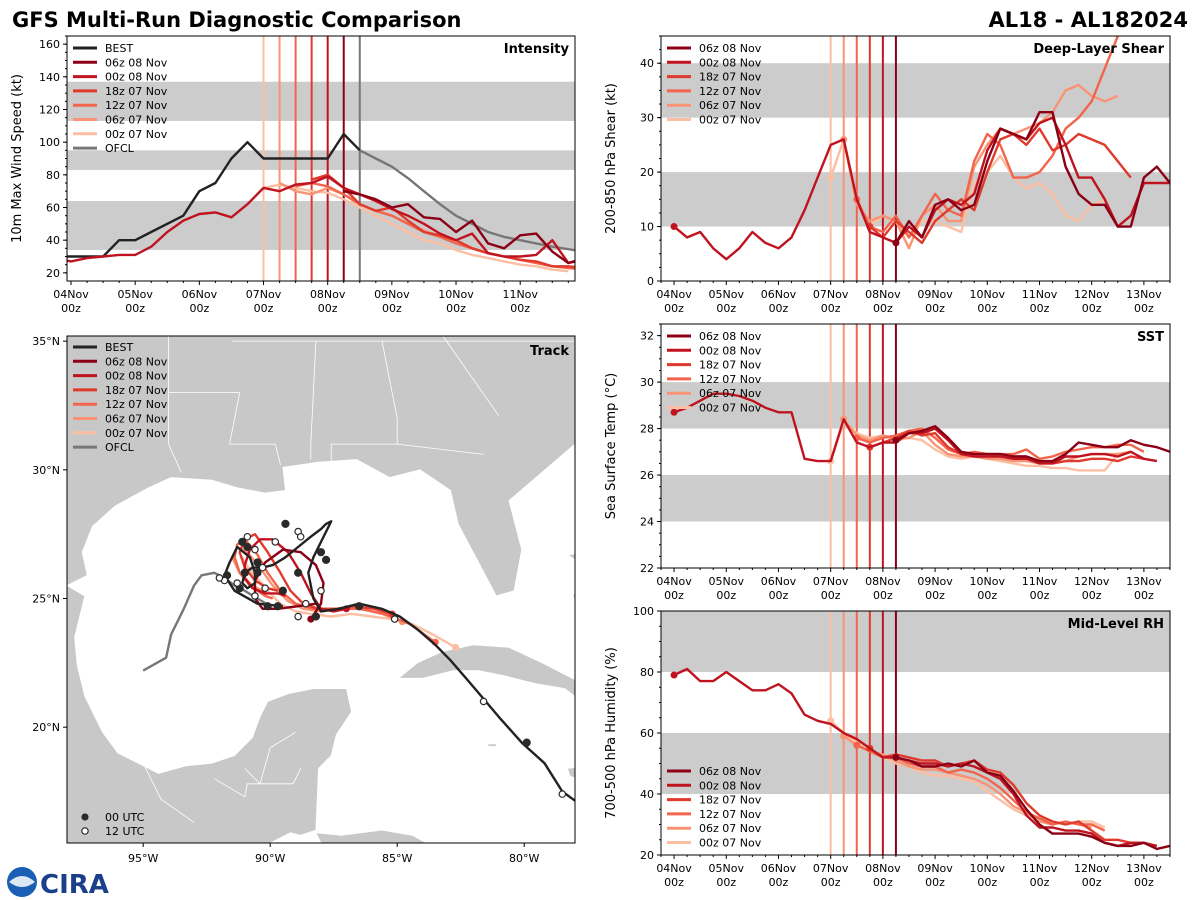 The image size is (1200, 900). Describe the element at coordinates (1040, 294) in the screenshot. I see `shear-xtick-label-day: 11Nov` at that location.